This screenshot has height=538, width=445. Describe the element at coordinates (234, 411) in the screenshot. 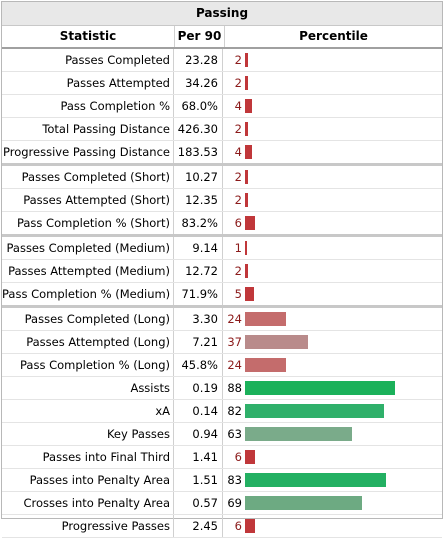

I see `percentile-value: 82` at that location.